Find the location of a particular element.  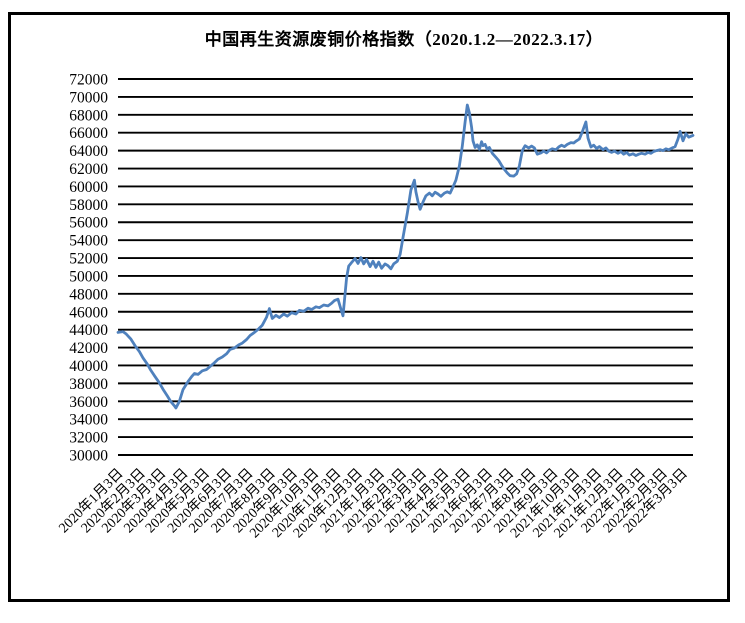

y-axis-tick-label: 70000 is located at coordinates (88, 97).